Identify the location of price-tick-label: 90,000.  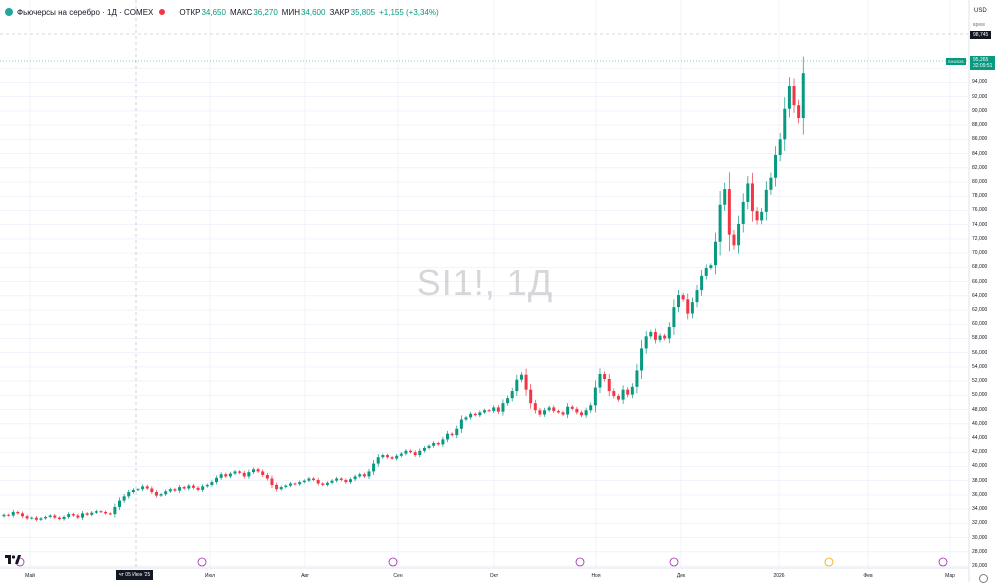
(980, 110).